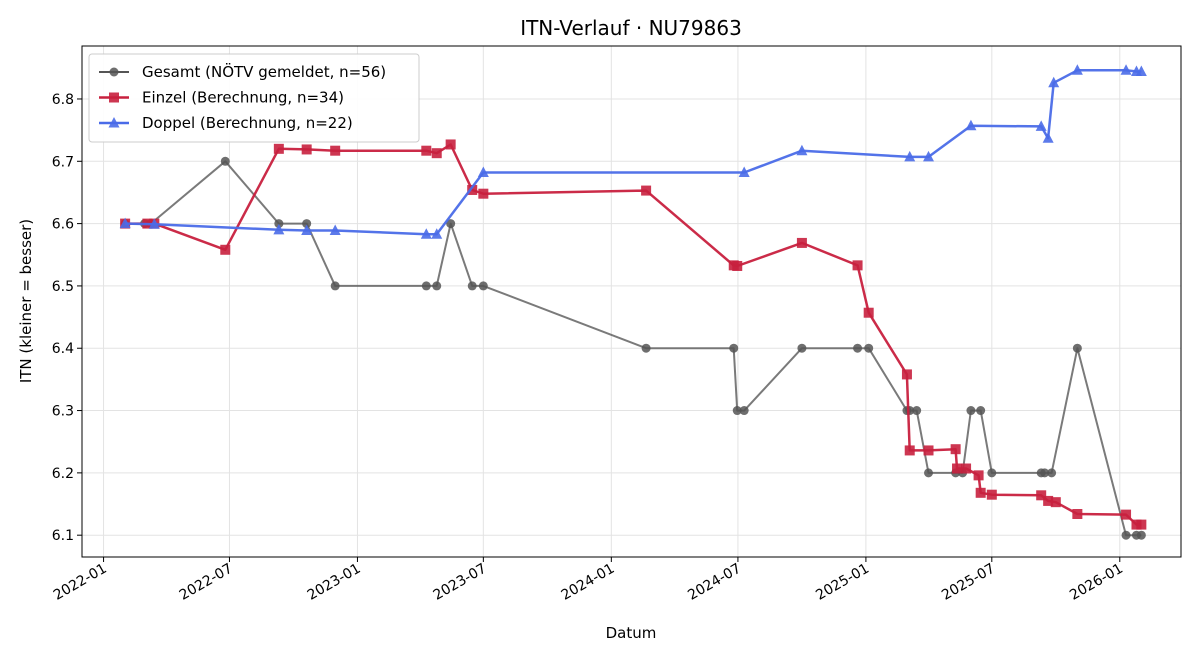  What do you see at coordinates (63, 536) in the screenshot?
I see `y-tick-label: 6.1` at bounding box center [63, 536].